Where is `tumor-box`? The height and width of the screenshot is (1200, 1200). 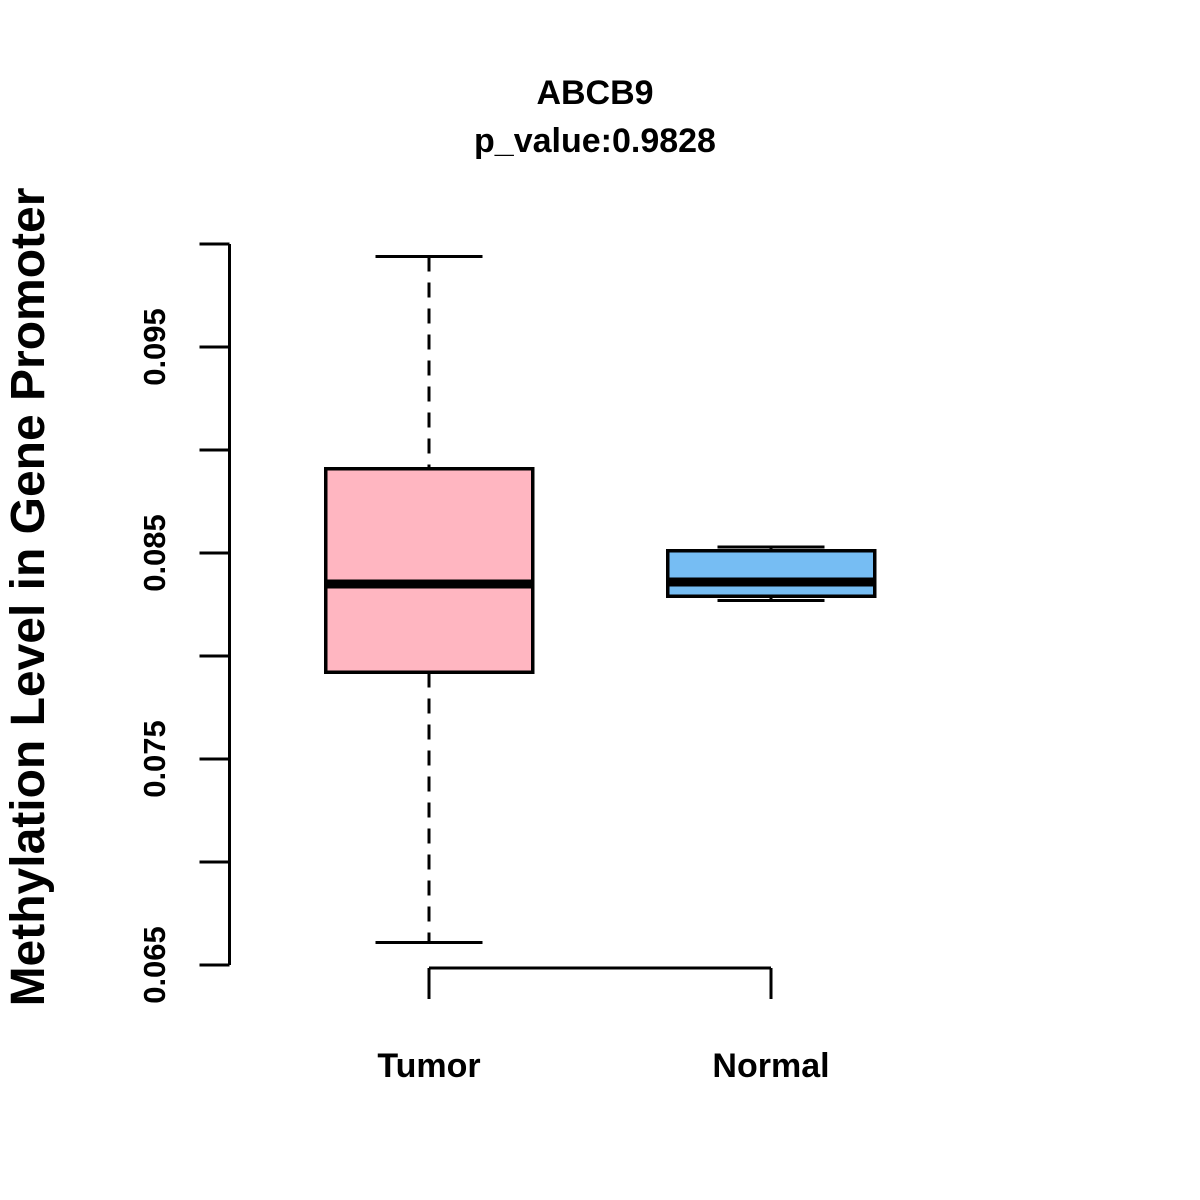
tumor-box is located at coordinates (429, 570).